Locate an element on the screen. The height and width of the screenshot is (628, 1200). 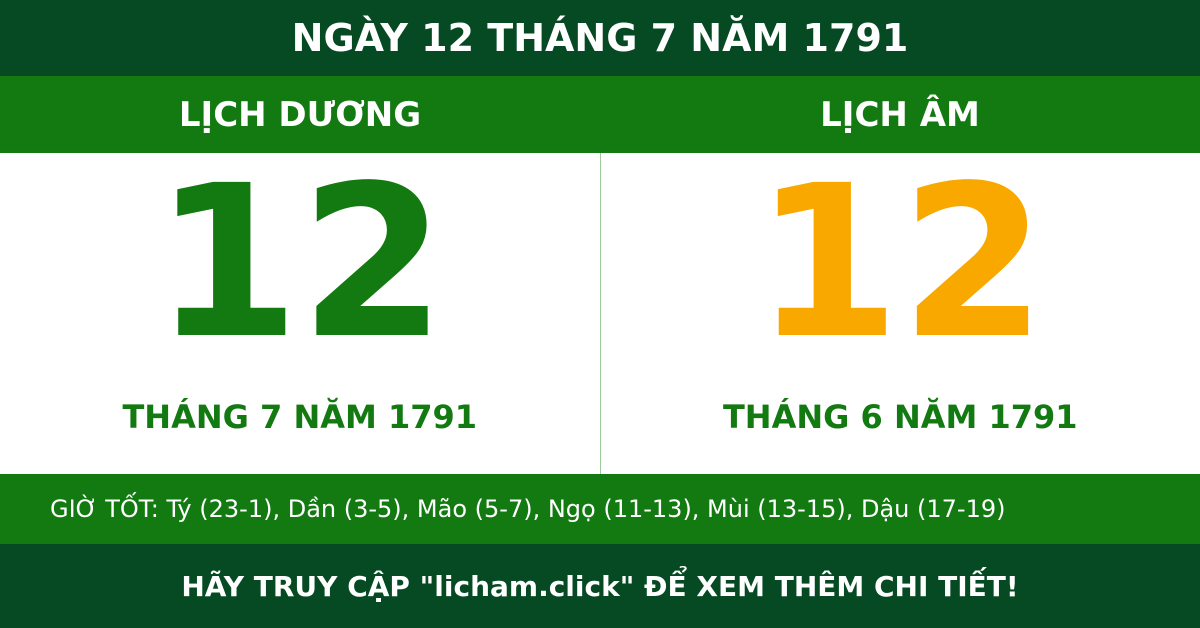
solar-month: THÁNG 7 NĂM 1791 is located at coordinates (300, 417).